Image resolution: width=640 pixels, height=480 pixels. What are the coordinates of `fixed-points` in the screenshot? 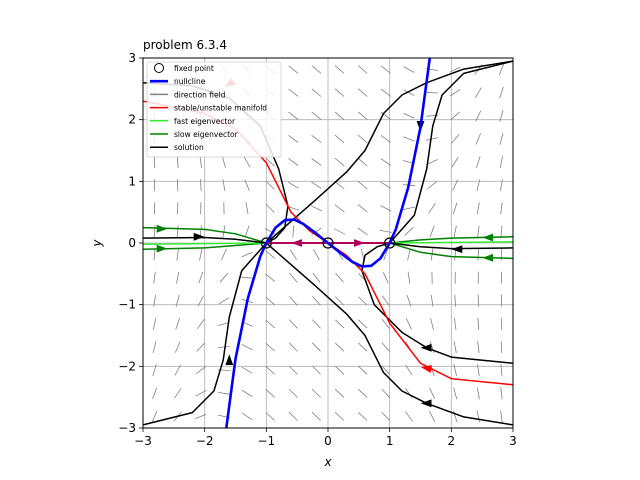 It's located at (328, 243).